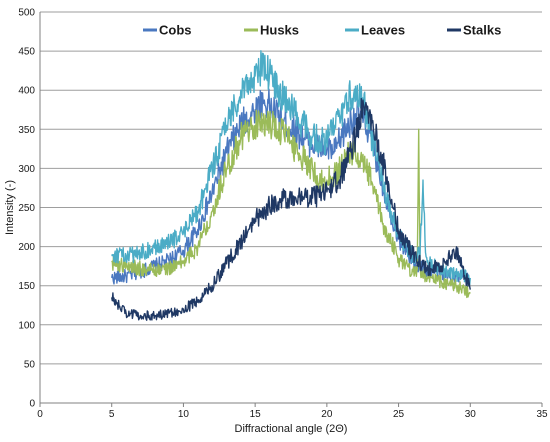 Image resolution: width=550 pixels, height=442 pixels. What do you see at coordinates (175, 30) in the screenshot?
I see `legend-label-cobs: Cobs` at bounding box center [175, 30].